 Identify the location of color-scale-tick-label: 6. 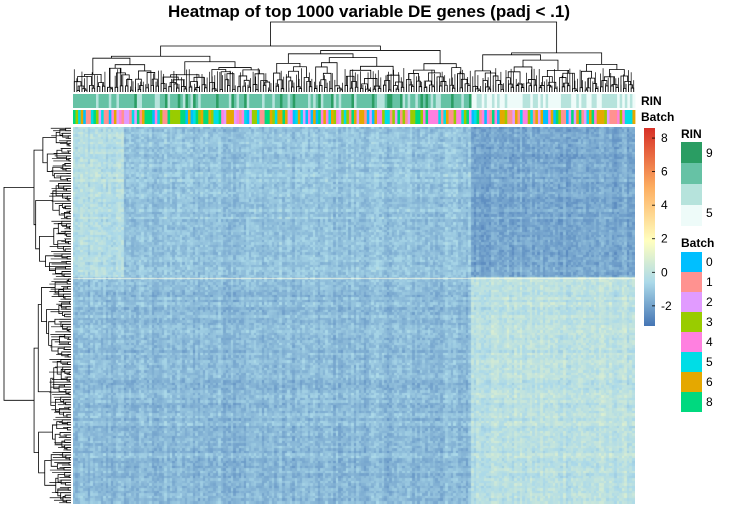
(664, 172).